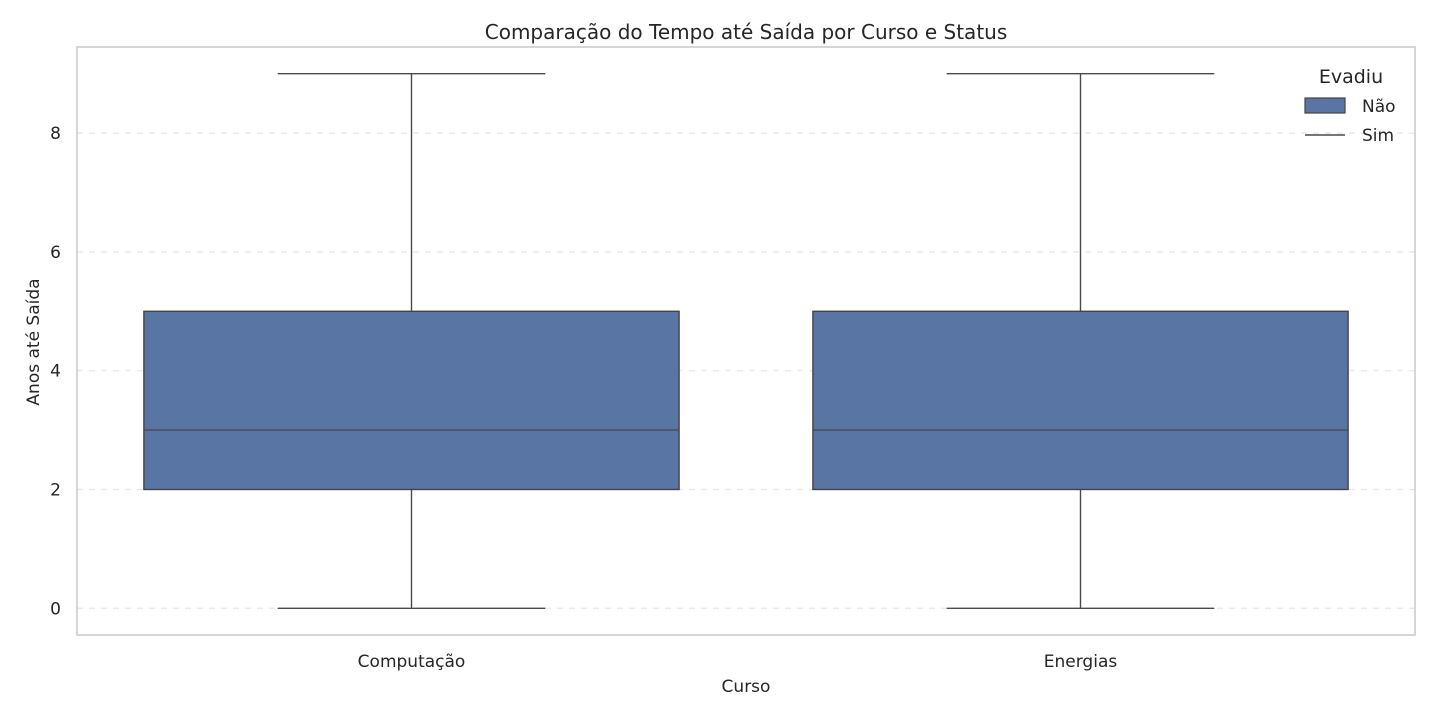 Image resolution: width=1440 pixels, height=720 pixels. What do you see at coordinates (1379, 107) in the screenshot?
I see `legend-label-nao: Não` at bounding box center [1379, 107].